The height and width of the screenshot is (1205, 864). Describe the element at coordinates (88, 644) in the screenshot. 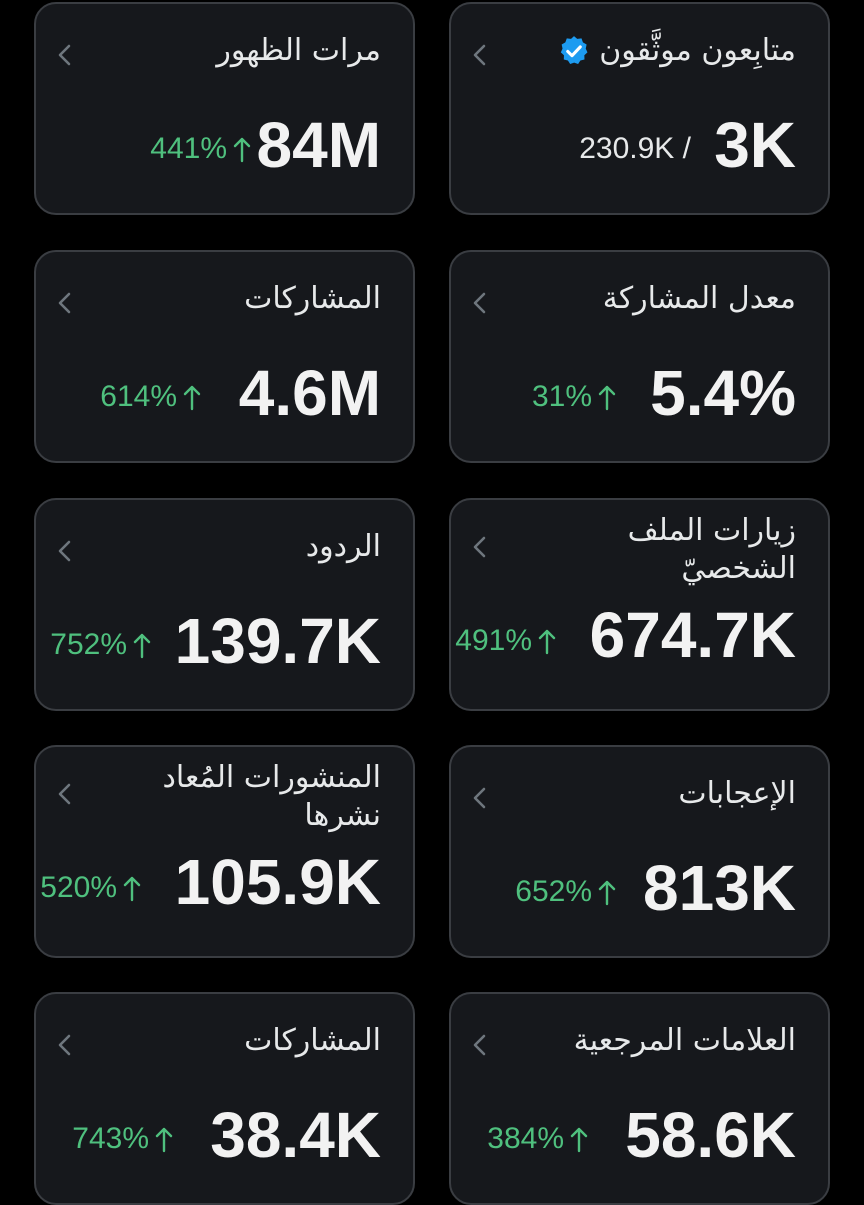

I see `metric-change-text: 752%` at that location.